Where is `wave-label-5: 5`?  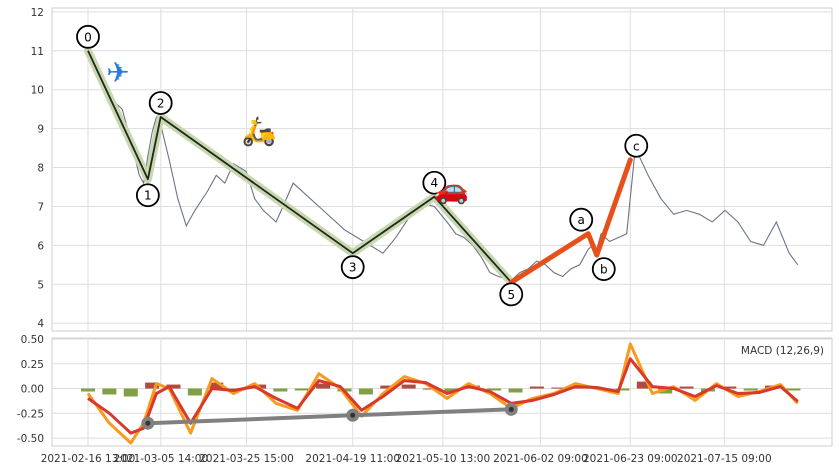 wave-label-5: 5 is located at coordinates (511, 294).